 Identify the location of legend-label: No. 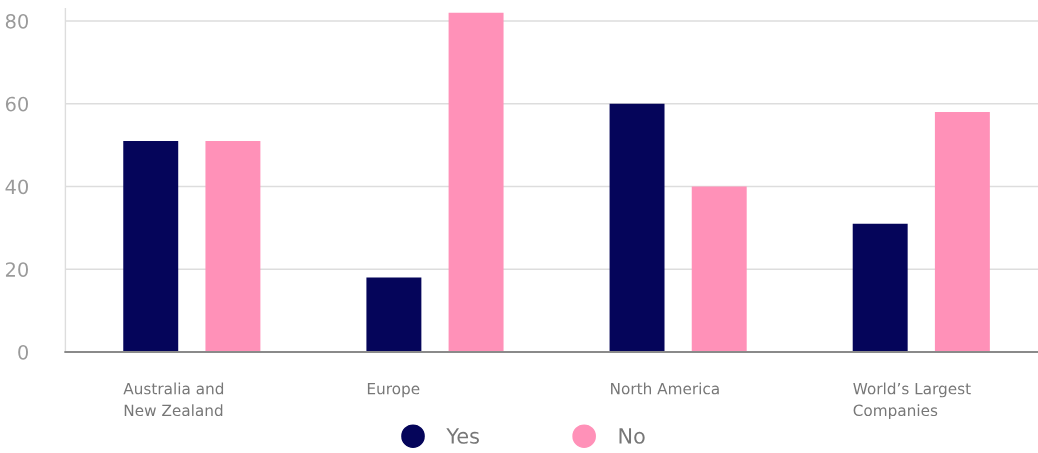
(632, 436).